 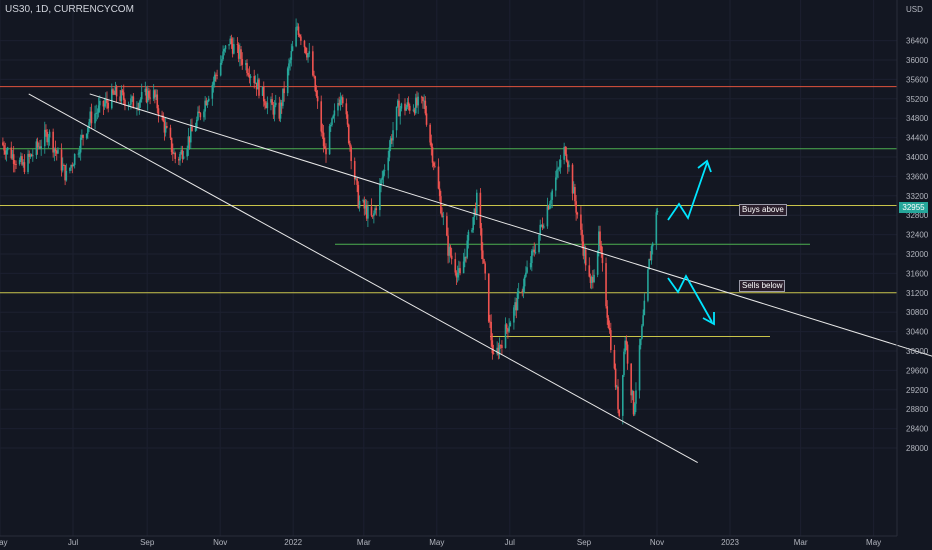 I want to click on y-tick-label: 30000, so click(x=917, y=351).